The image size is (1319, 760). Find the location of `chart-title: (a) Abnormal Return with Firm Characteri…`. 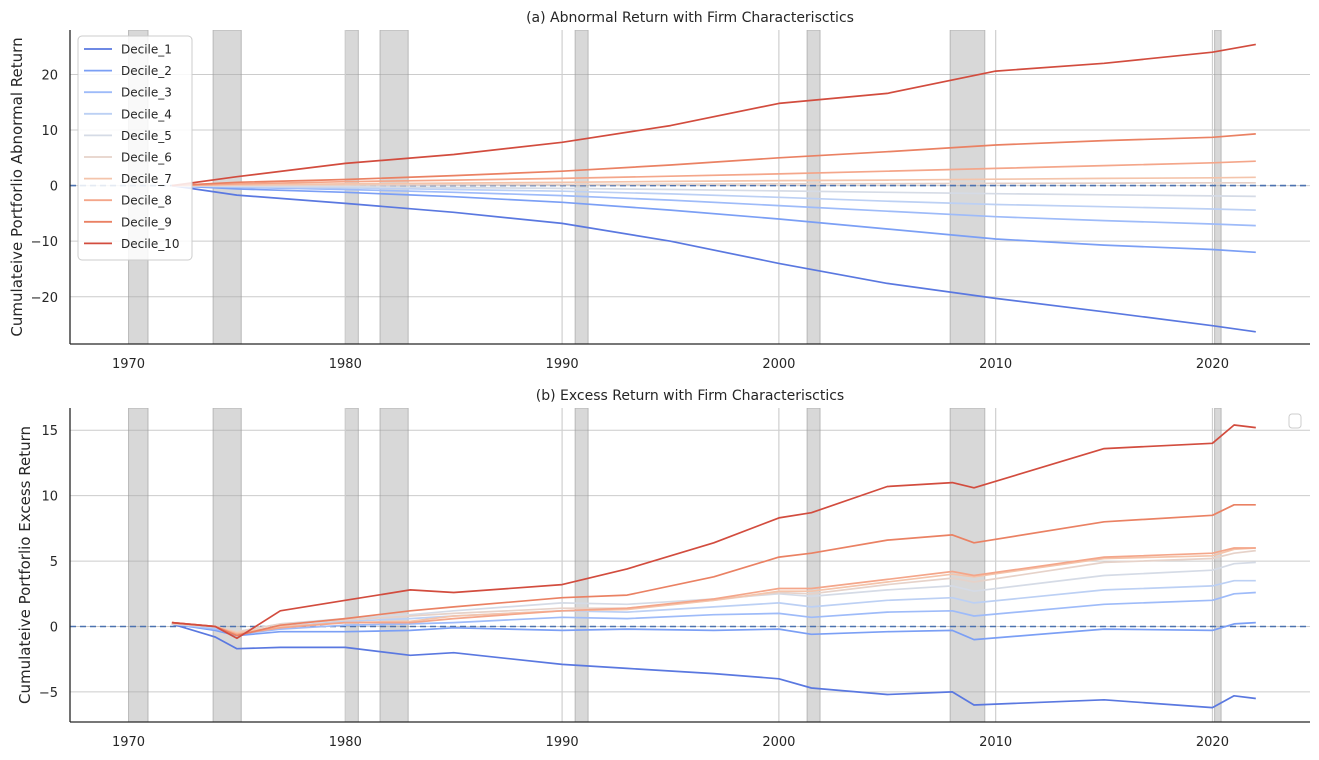

chart-title: (a) Abnormal Return with Firm Characteri… is located at coordinates (690, 18).